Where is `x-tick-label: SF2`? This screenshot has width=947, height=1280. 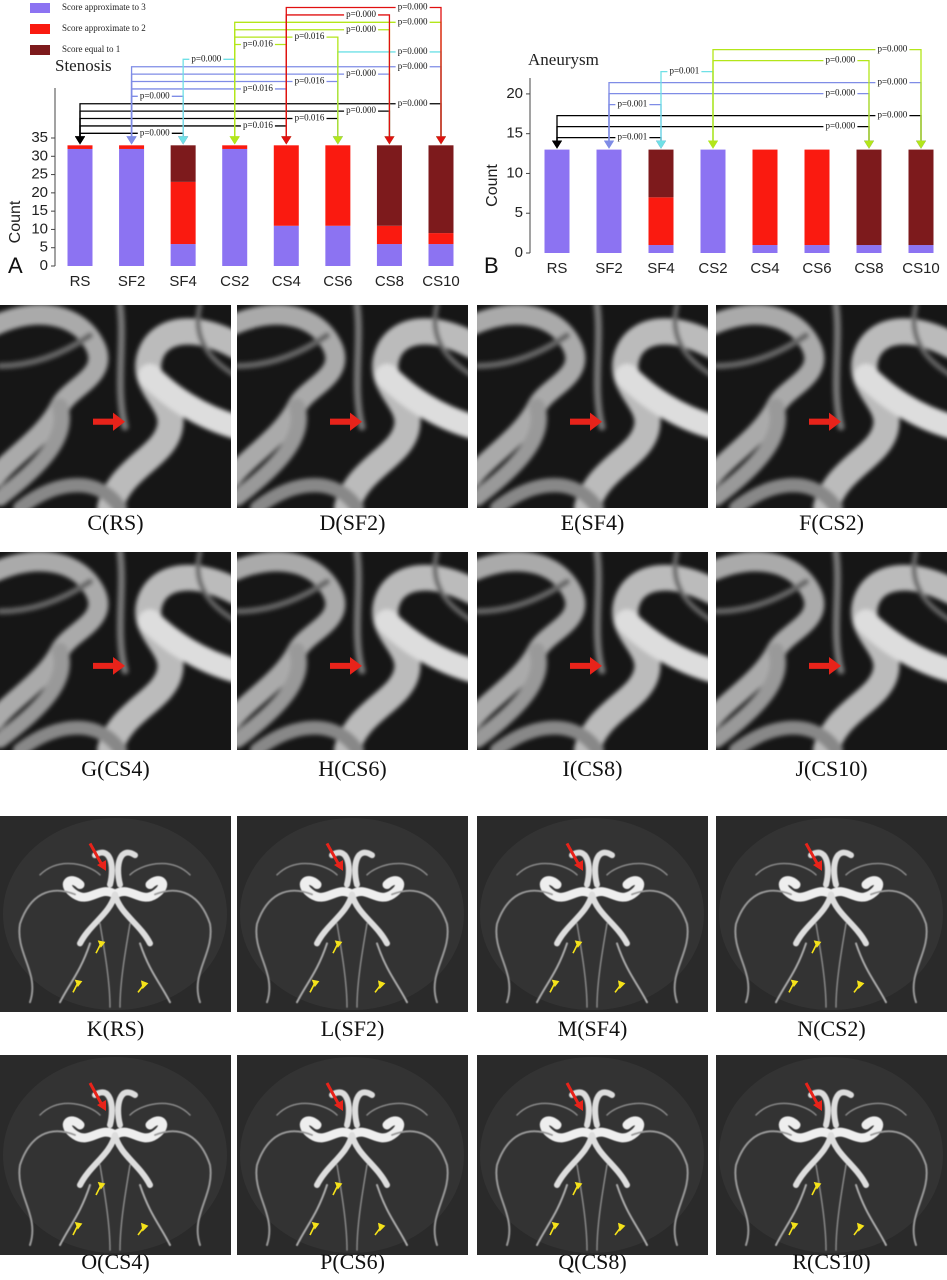
x-tick-label: SF2 is located at coordinates (132, 281).